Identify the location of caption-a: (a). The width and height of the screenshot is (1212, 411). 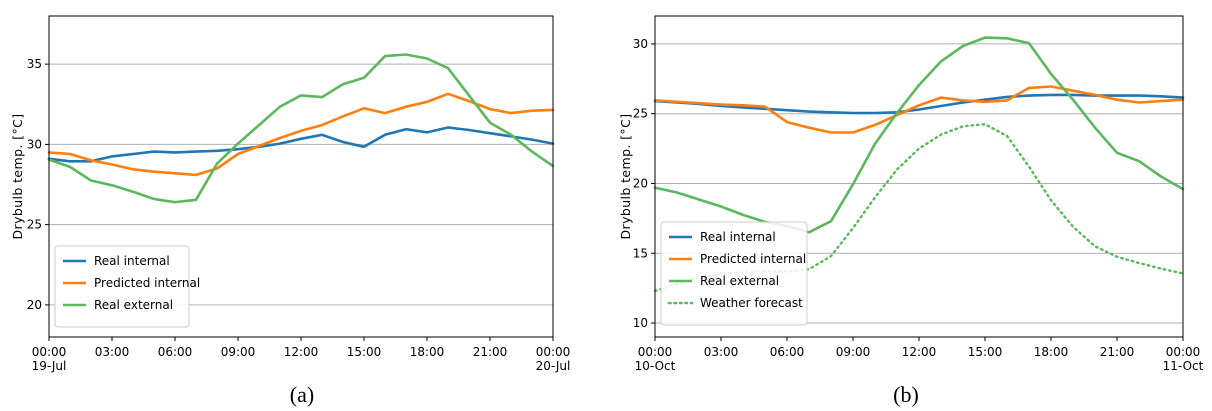
(302, 394).